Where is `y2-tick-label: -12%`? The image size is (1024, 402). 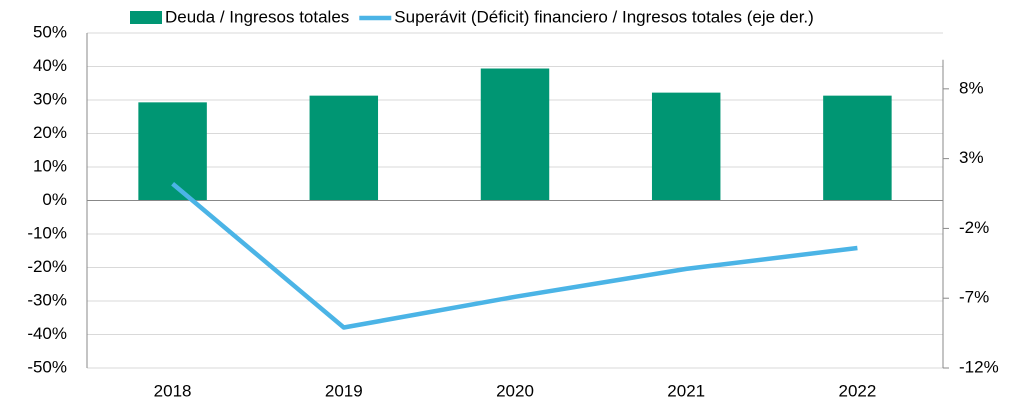 y2-tick-label: -12% is located at coordinates (979, 366).